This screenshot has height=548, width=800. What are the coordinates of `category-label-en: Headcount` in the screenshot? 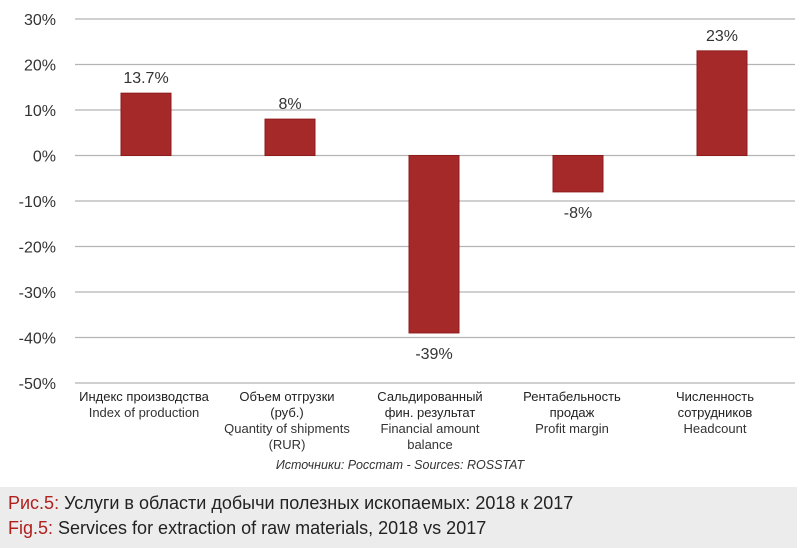 It's located at (715, 428).